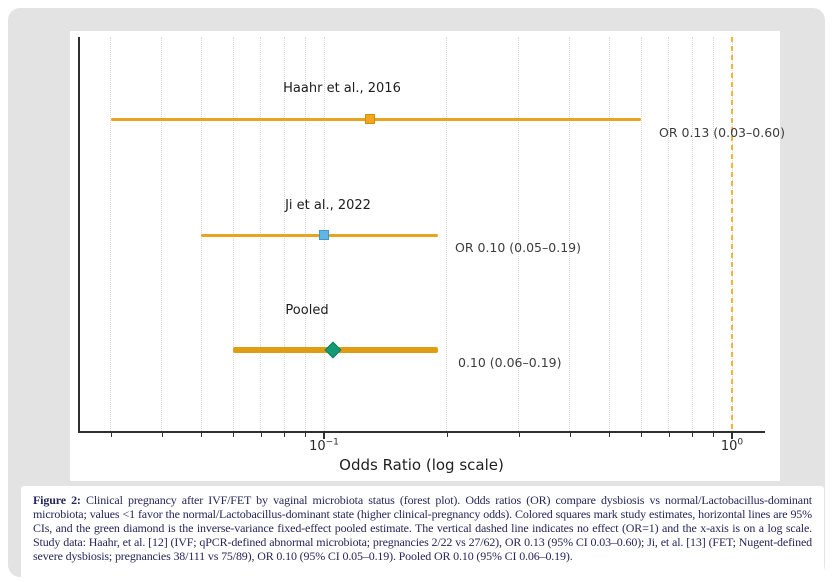 The height and width of the screenshot is (582, 833). I want to click on study-label-pooled: Pooled, so click(307, 310).